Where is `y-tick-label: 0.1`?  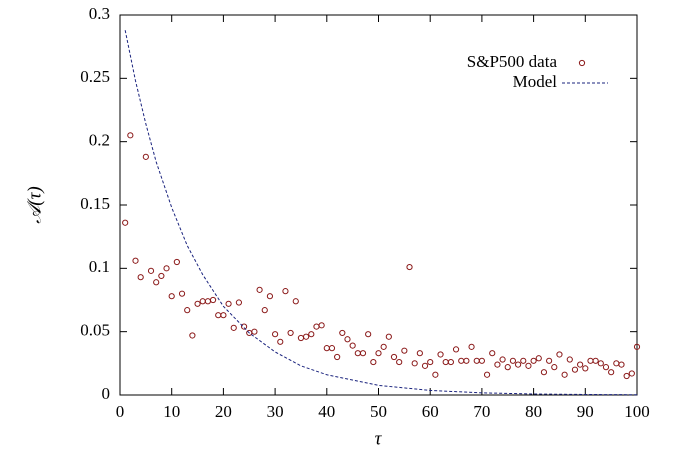 y-tick-label: 0.1 is located at coordinates (99, 266).